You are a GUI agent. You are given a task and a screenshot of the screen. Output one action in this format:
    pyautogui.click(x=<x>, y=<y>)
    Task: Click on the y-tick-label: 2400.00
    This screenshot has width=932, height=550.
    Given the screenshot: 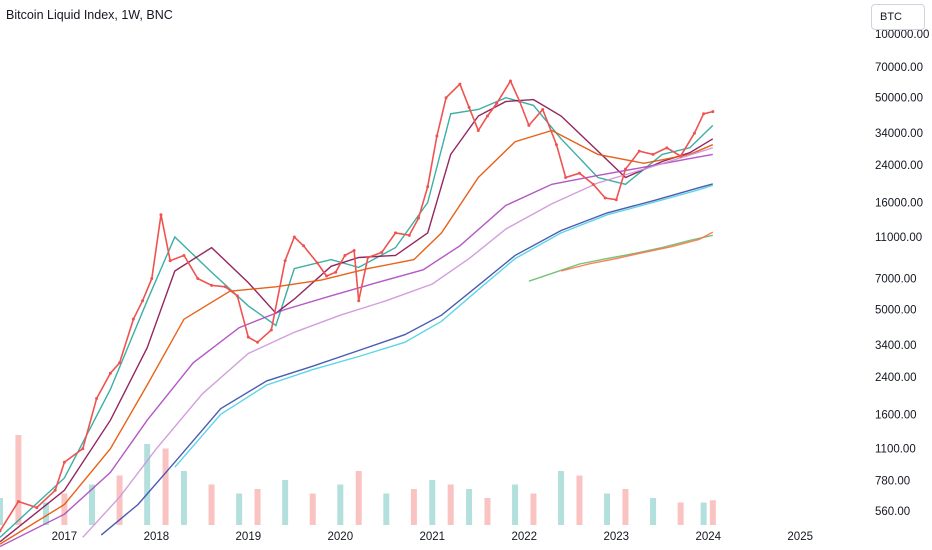 What is the action you would take?
    pyautogui.click(x=896, y=378)
    